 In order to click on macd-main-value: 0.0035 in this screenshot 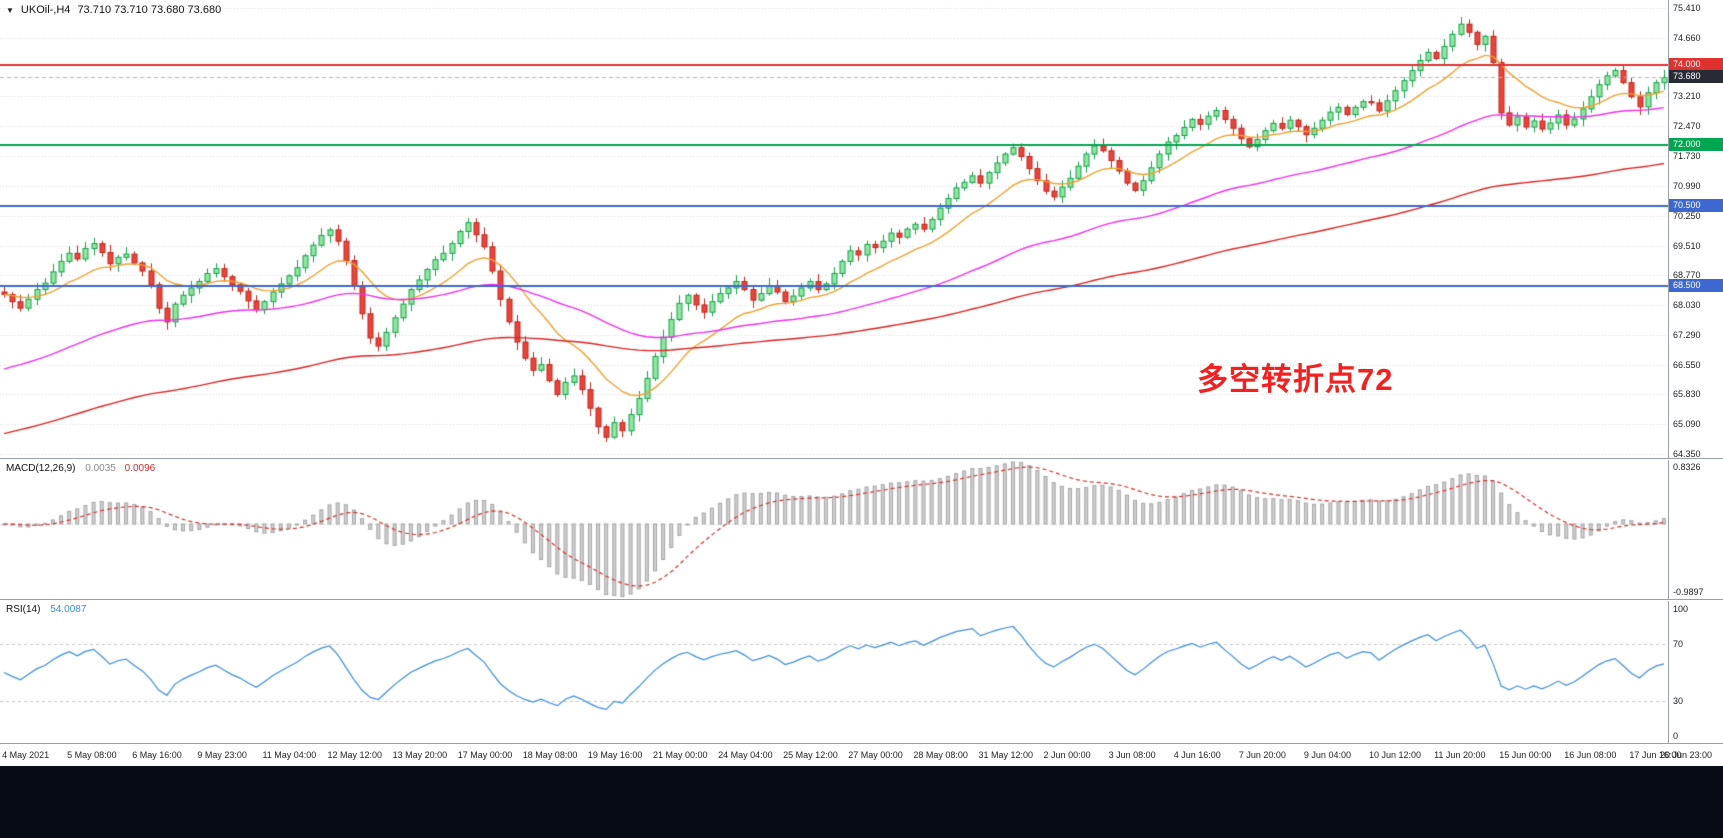, I will do `click(100, 468)`.